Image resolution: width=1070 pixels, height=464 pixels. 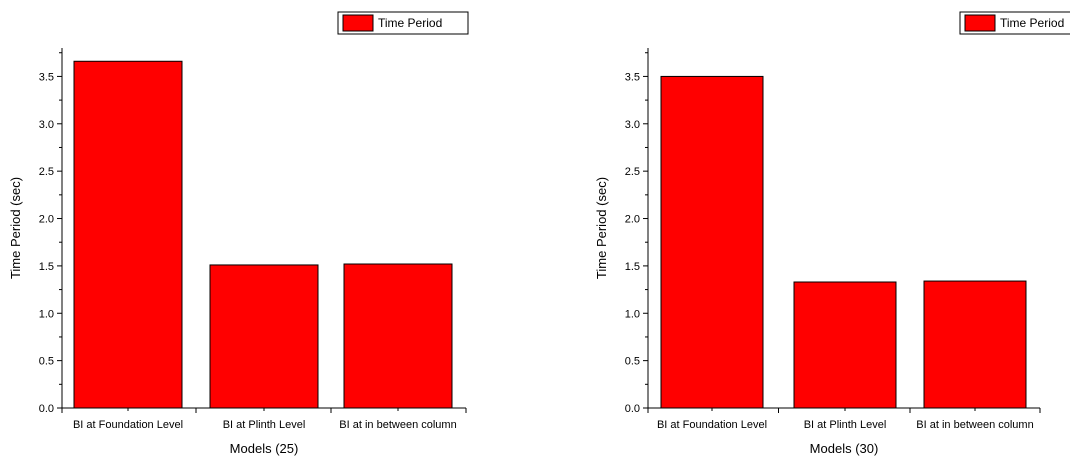 What do you see at coordinates (264, 448) in the screenshot?
I see `x-axis-title: Models (25)` at bounding box center [264, 448].